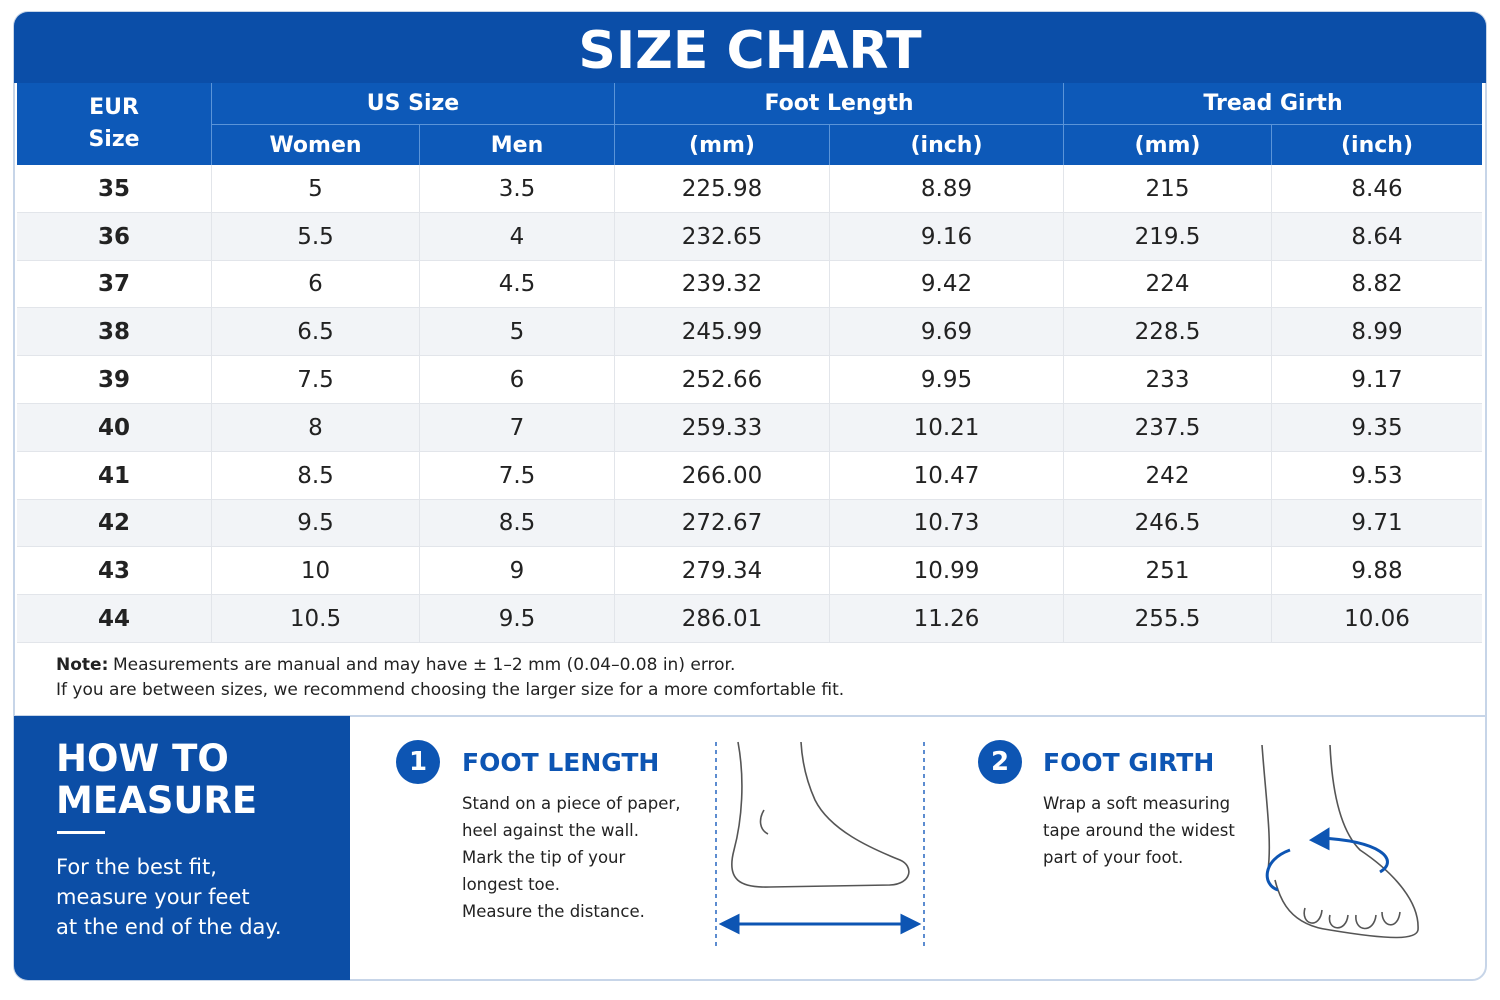 The image size is (1500, 1000). Describe the element at coordinates (516, 145) in the screenshot. I see `header-cell: Men` at that location.